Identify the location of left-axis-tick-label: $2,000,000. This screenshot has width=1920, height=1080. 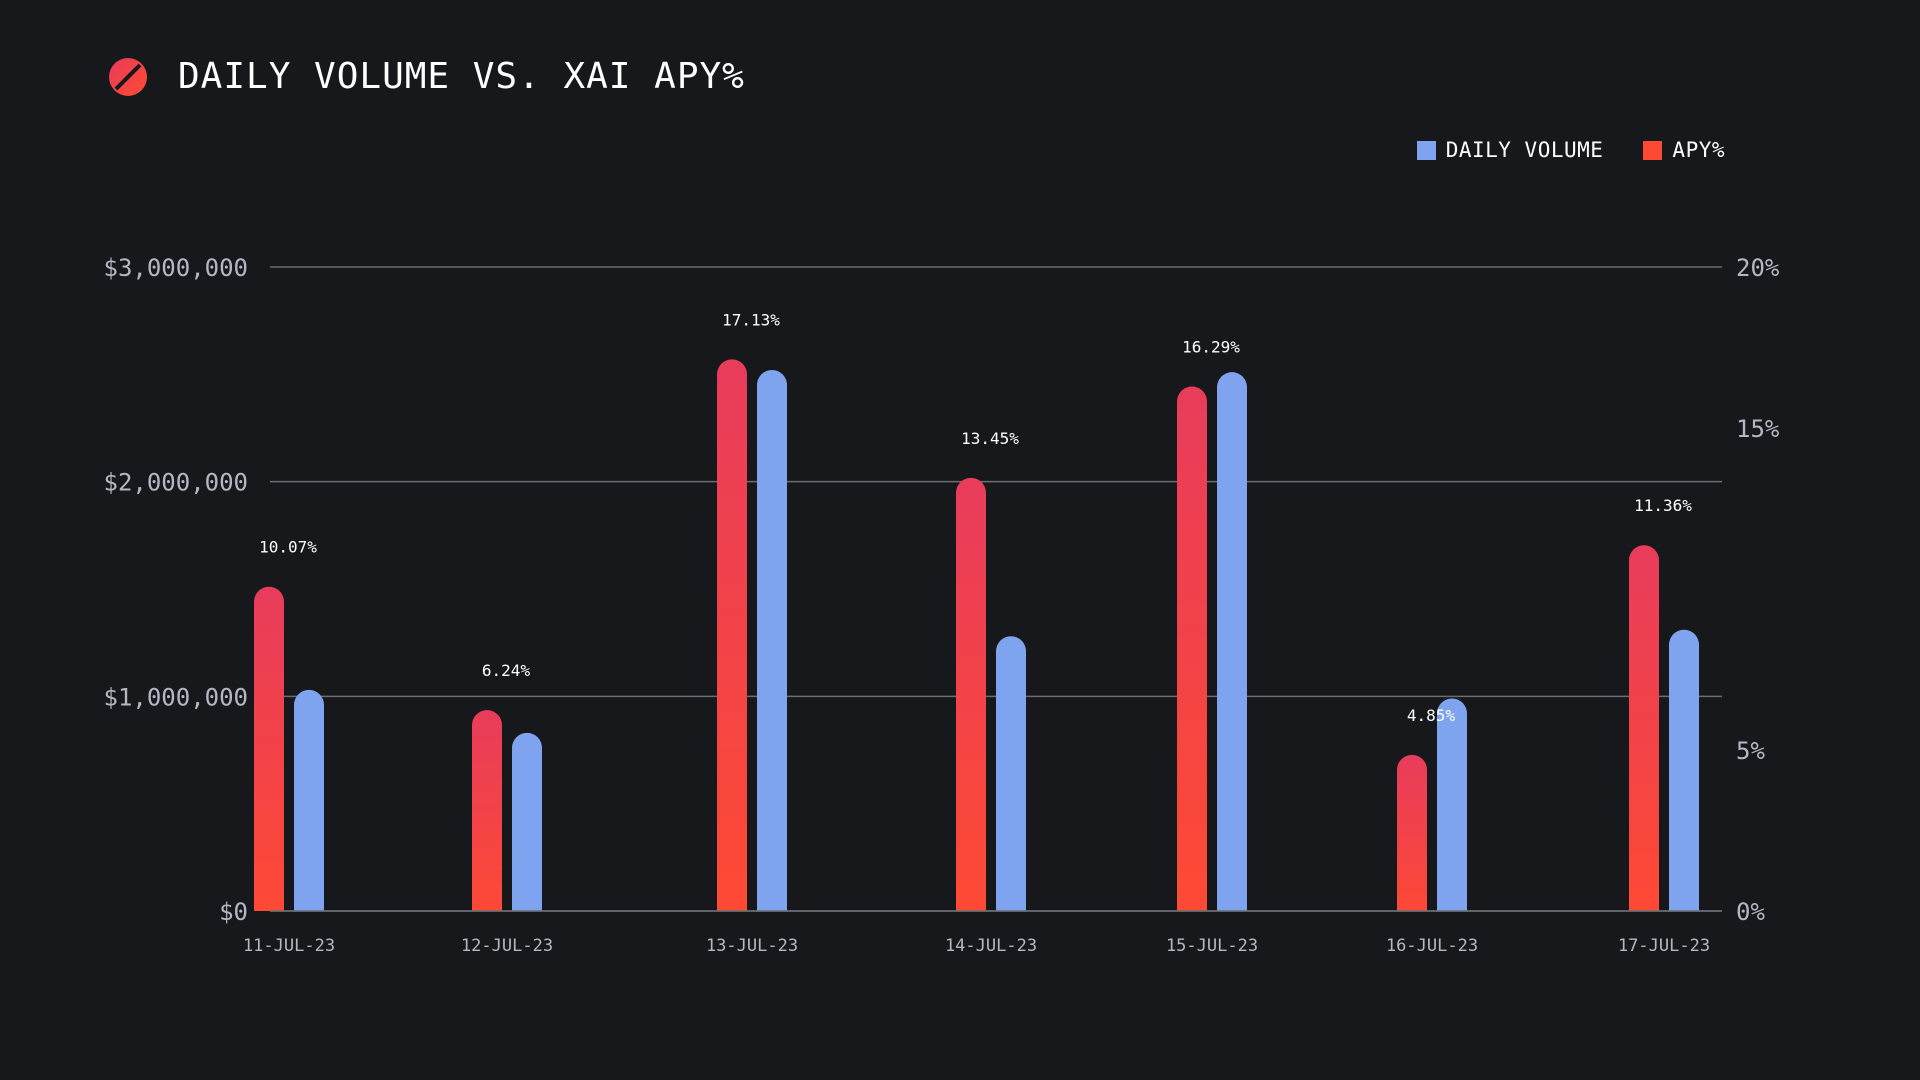
(176, 483).